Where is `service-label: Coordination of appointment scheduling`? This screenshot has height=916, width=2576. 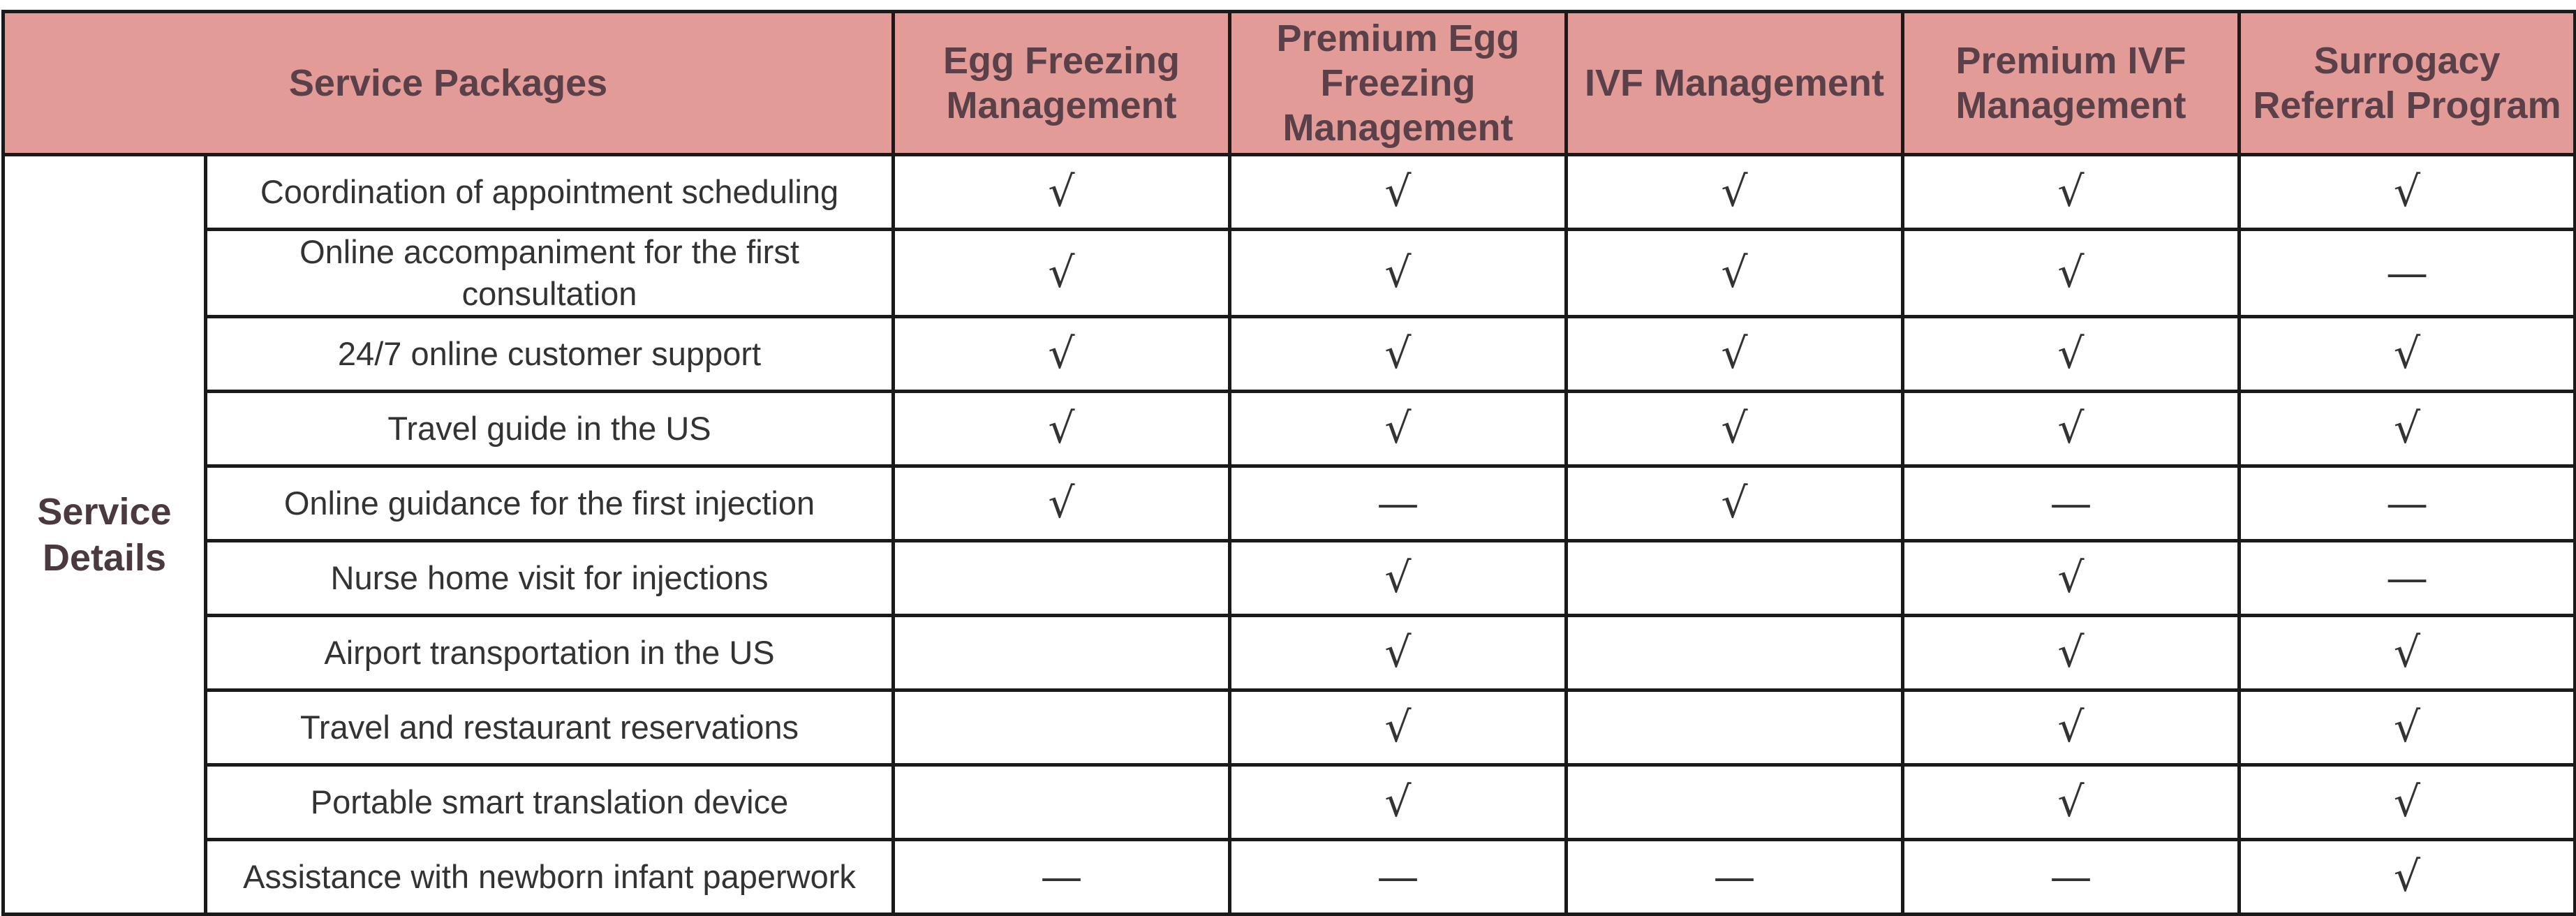
service-label: Coordination of appointment scheduling is located at coordinates (549, 192).